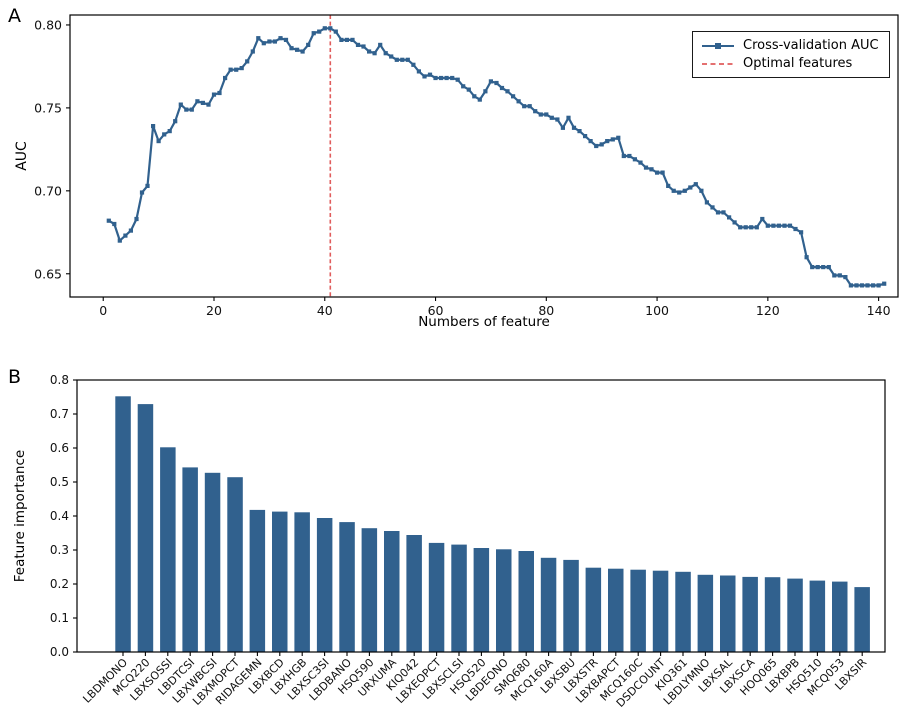 This screenshot has height=722, width=906. Describe the element at coordinates (48, 190) in the screenshot. I see `y-tick-label: 0.70` at that location.